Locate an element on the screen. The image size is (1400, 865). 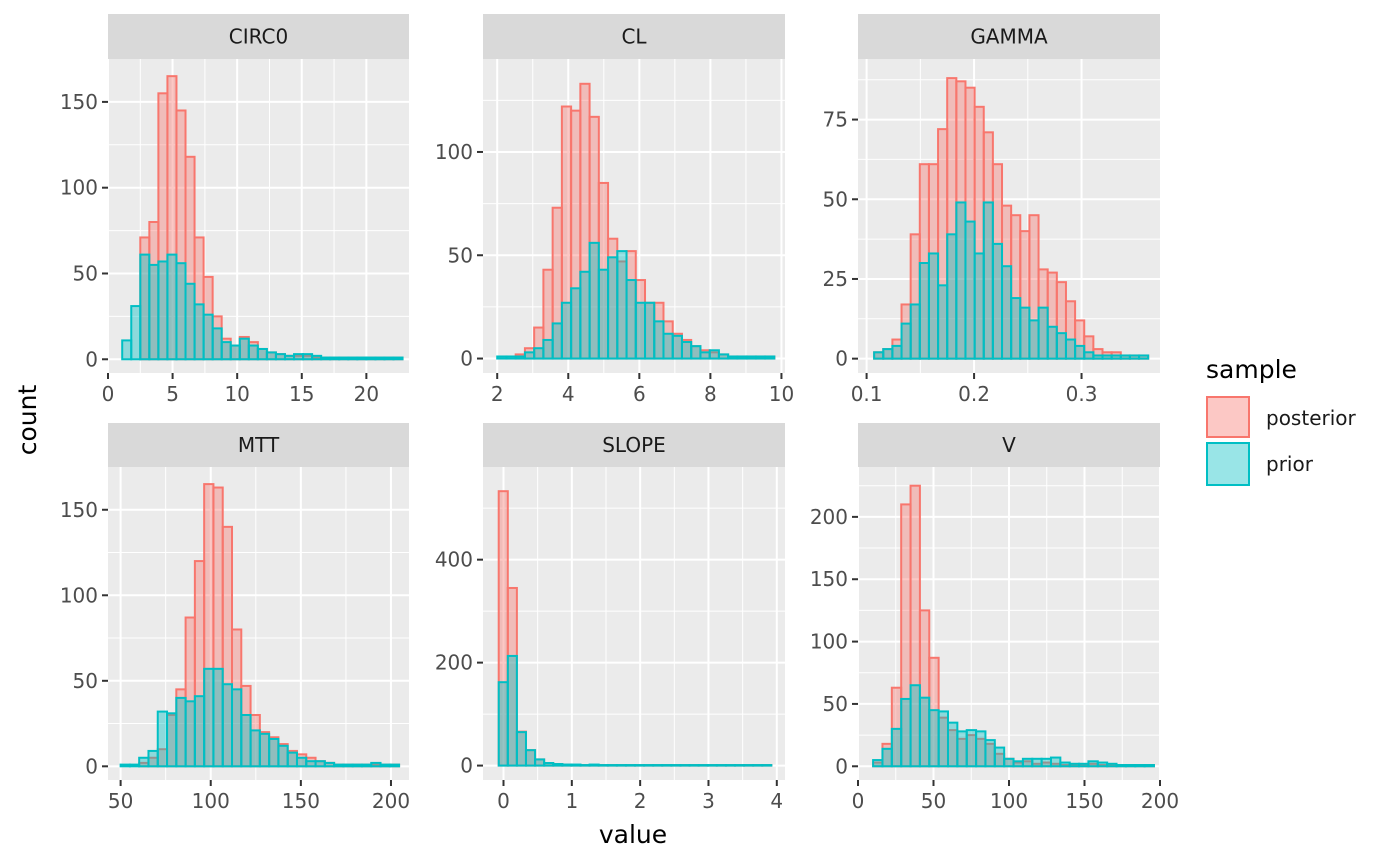
legend-label-prior: prior is located at coordinates (1290, 464).